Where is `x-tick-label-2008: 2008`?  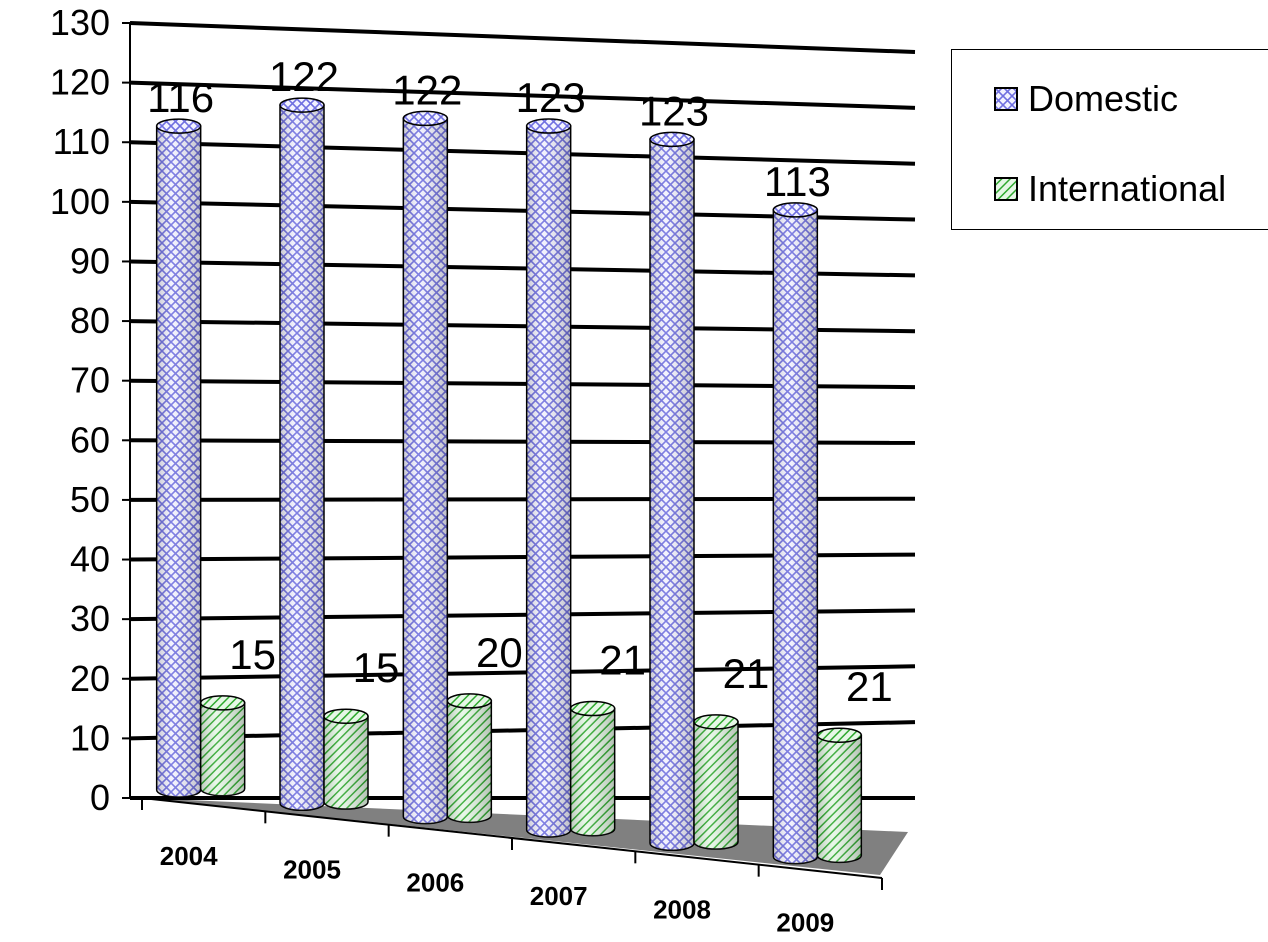
x-tick-label-2008: 2008 is located at coordinates (682, 909).